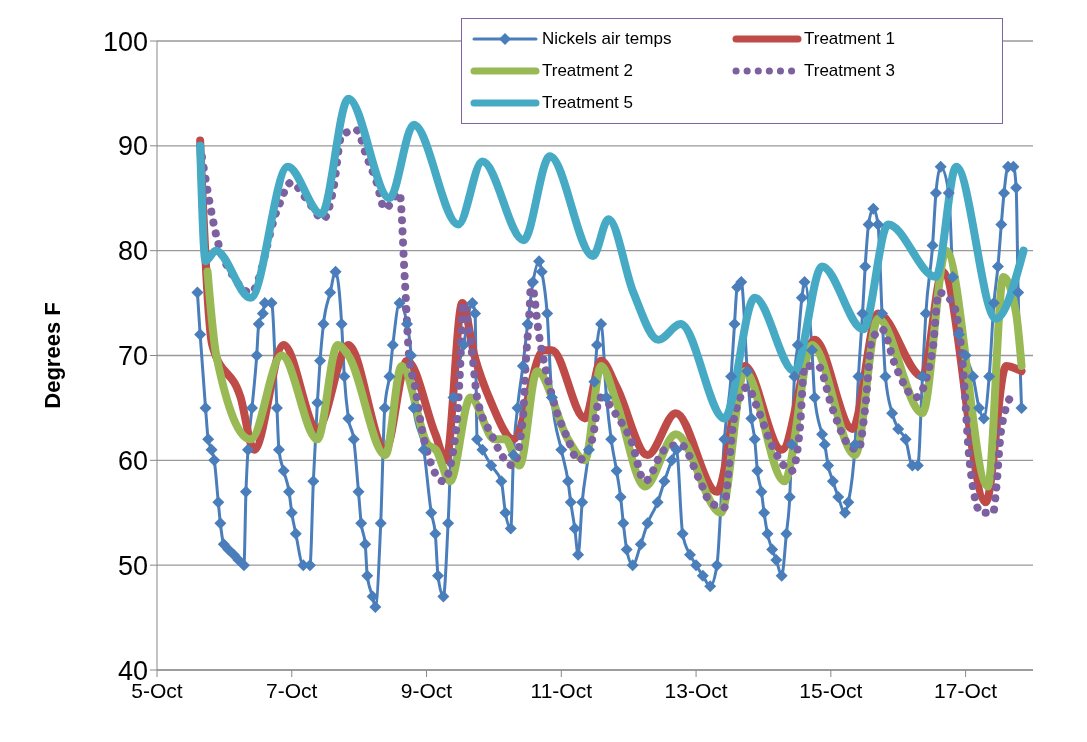 This screenshot has width=1087, height=742. Describe the element at coordinates (588, 103) in the screenshot. I see `legend-label: Treatment 5` at that location.